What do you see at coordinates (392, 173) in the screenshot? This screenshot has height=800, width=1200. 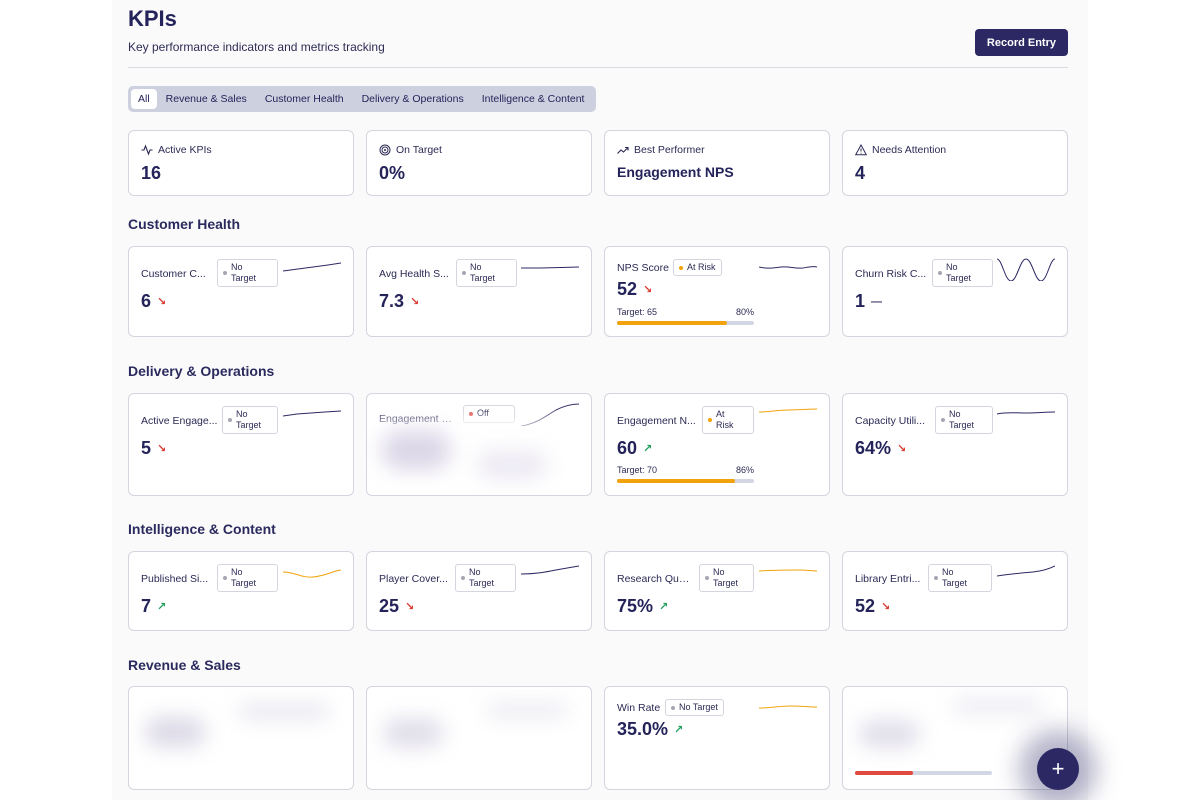 I see `stat-value: 0%` at bounding box center [392, 173].